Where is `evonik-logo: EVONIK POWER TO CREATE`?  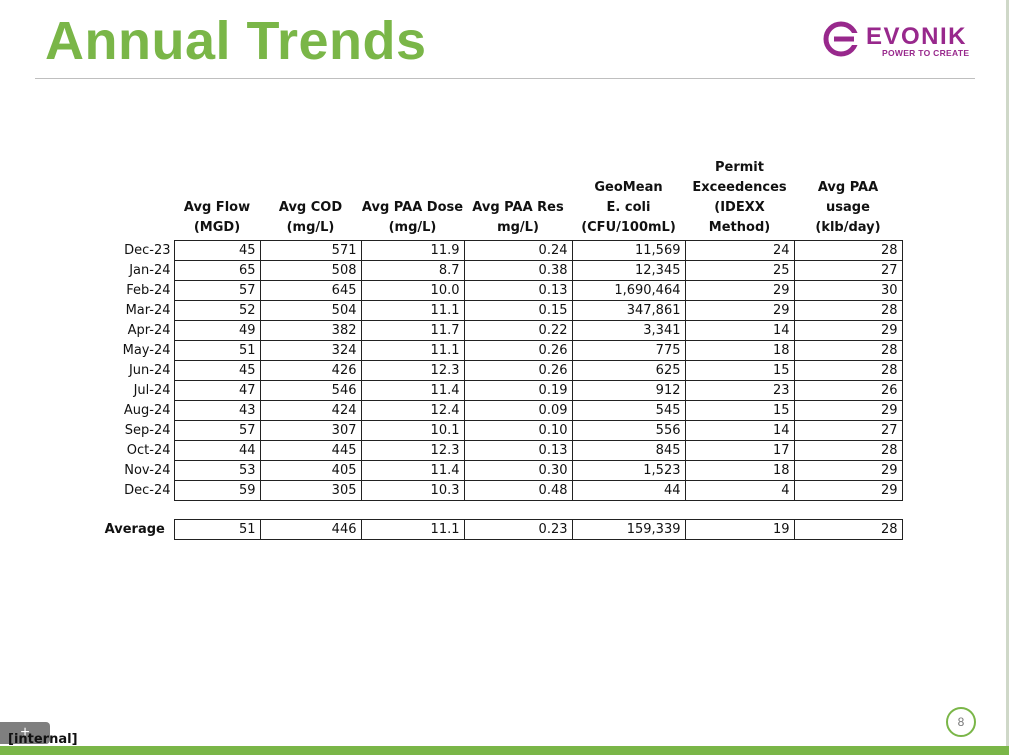 evonik-logo: EVONIK POWER TO CREATE is located at coordinates (897, 40).